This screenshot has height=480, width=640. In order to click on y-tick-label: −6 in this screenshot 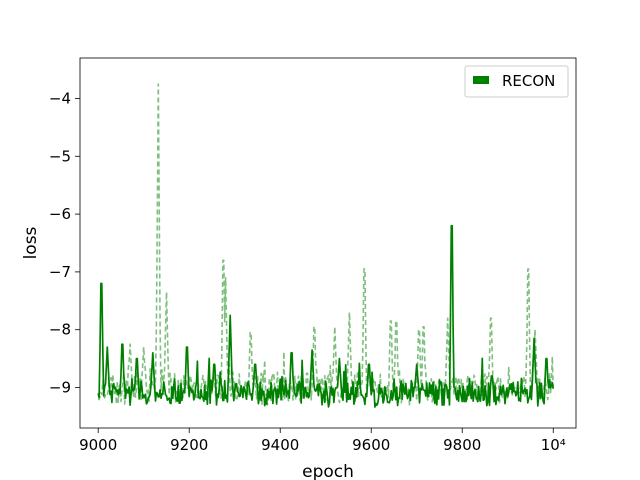, I will do `click(60, 214)`.